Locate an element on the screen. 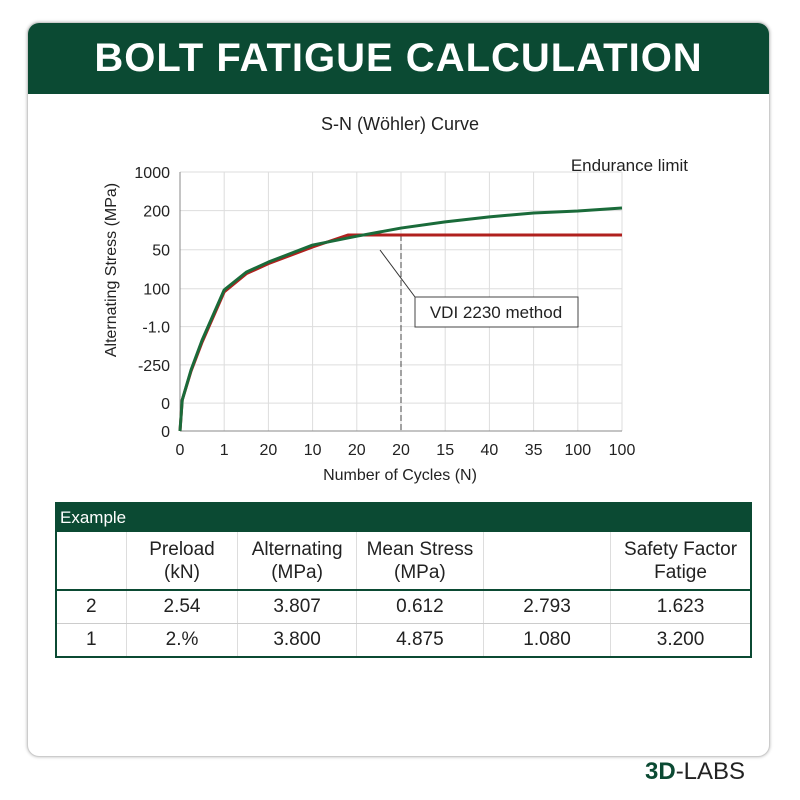 This screenshot has height=800, width=800. table-cell: 0.612 is located at coordinates (419, 607).